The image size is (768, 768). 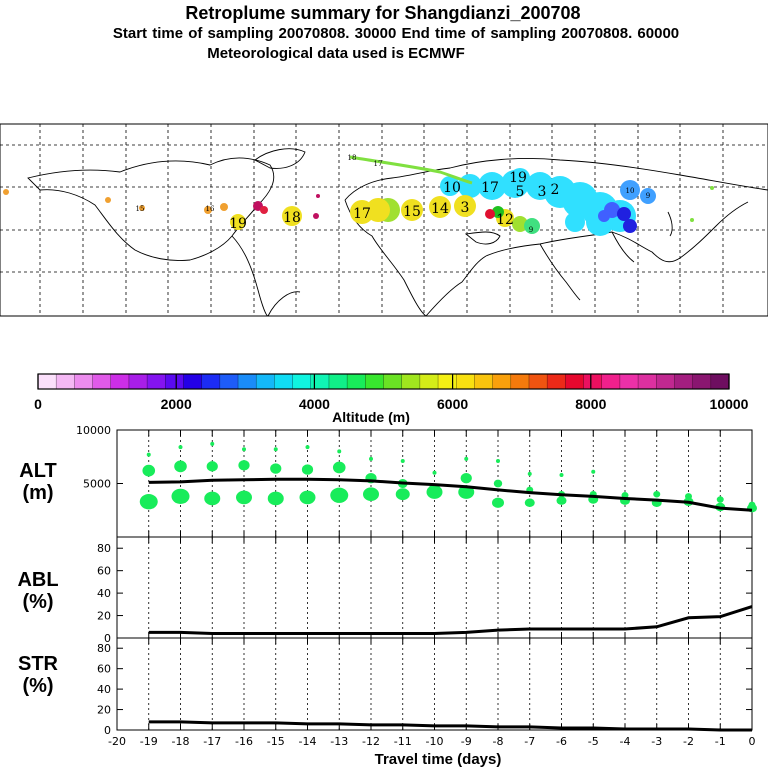 I want to click on x-tick-label: -20, so click(x=117, y=741).